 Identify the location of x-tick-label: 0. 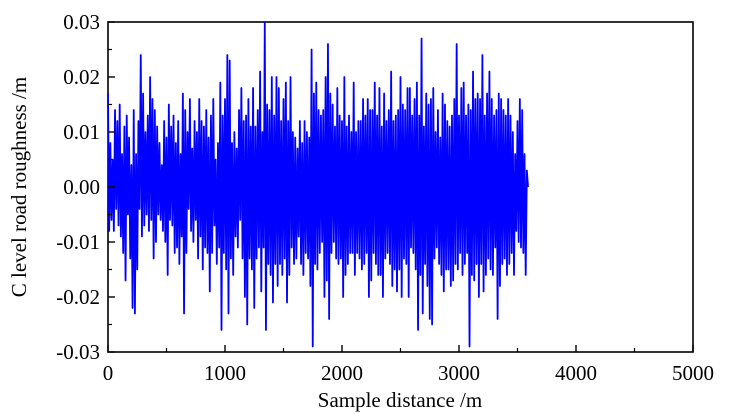
(108, 373).